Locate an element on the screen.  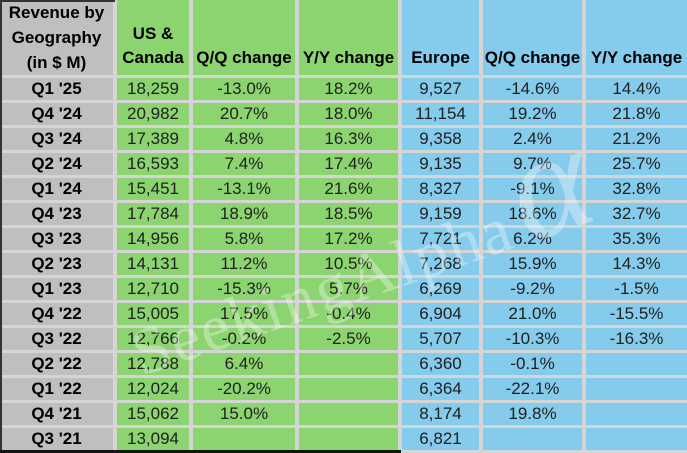
table-cell: 12,710 is located at coordinates (153, 289).